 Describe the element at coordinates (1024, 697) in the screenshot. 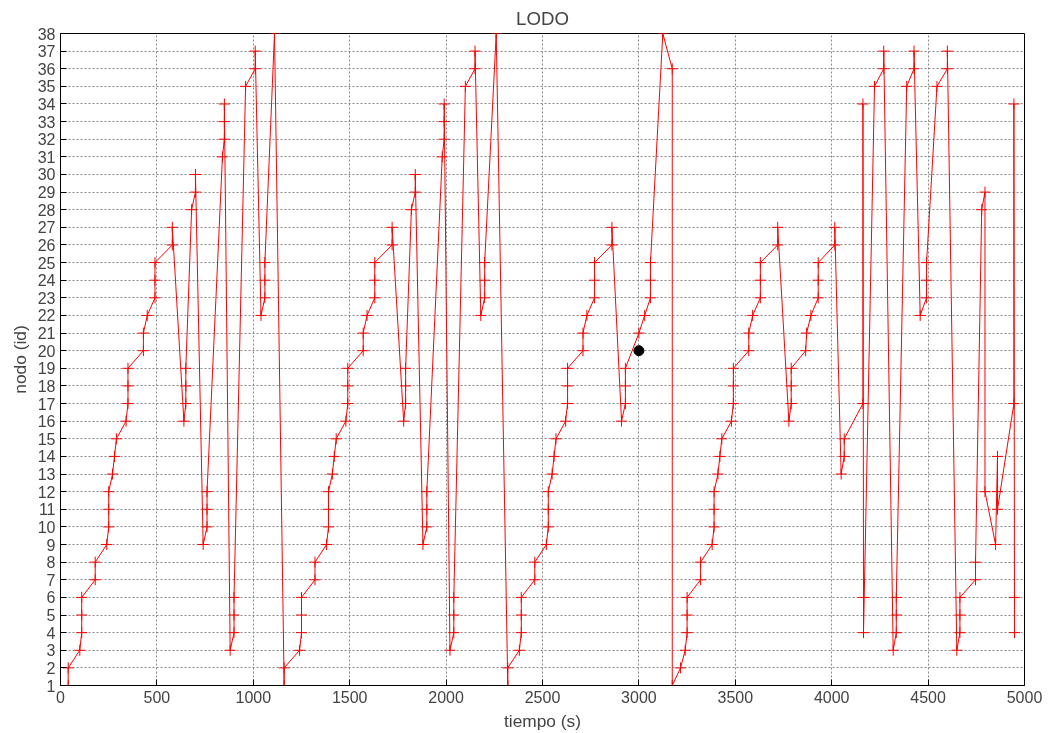

I see `x-tick-label: 5000` at that location.